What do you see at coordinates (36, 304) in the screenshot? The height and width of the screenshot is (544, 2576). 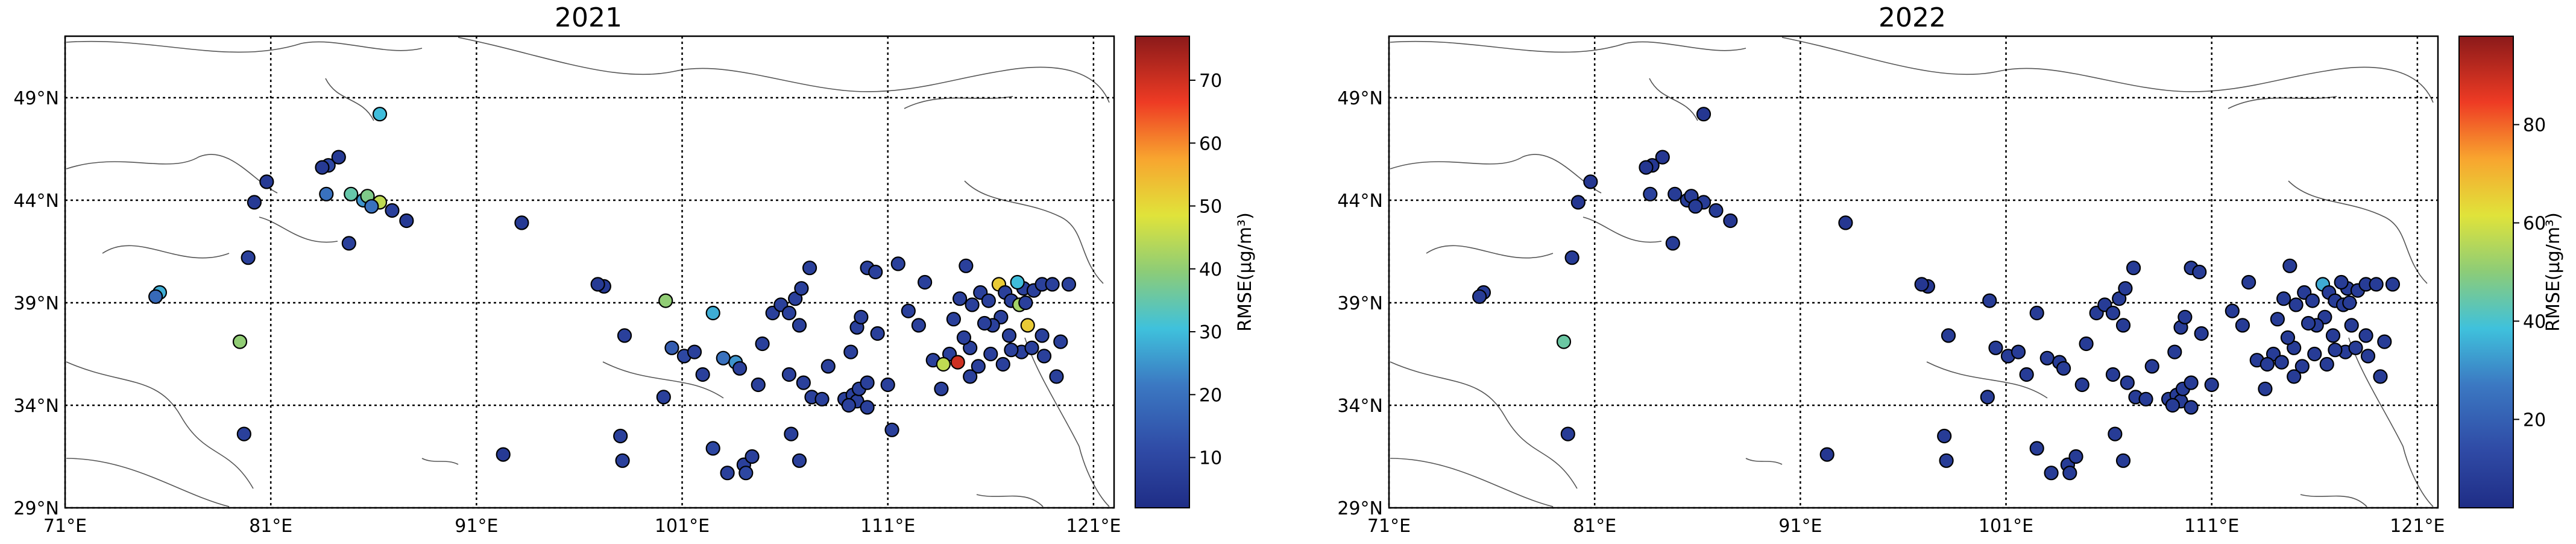 I see `y-tick-labels: 29°N 34°N 39°N 44°N 49°N` at bounding box center [36, 304].